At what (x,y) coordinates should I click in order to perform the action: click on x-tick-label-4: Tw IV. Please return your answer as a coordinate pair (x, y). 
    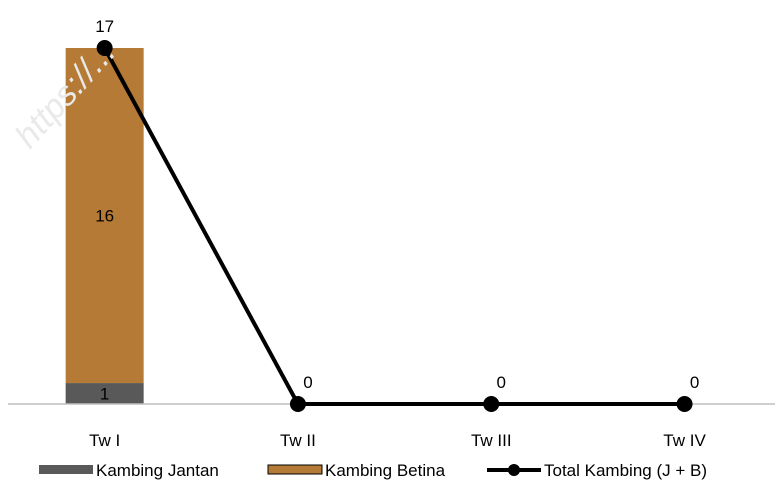
    Looking at the image, I should click on (684, 440).